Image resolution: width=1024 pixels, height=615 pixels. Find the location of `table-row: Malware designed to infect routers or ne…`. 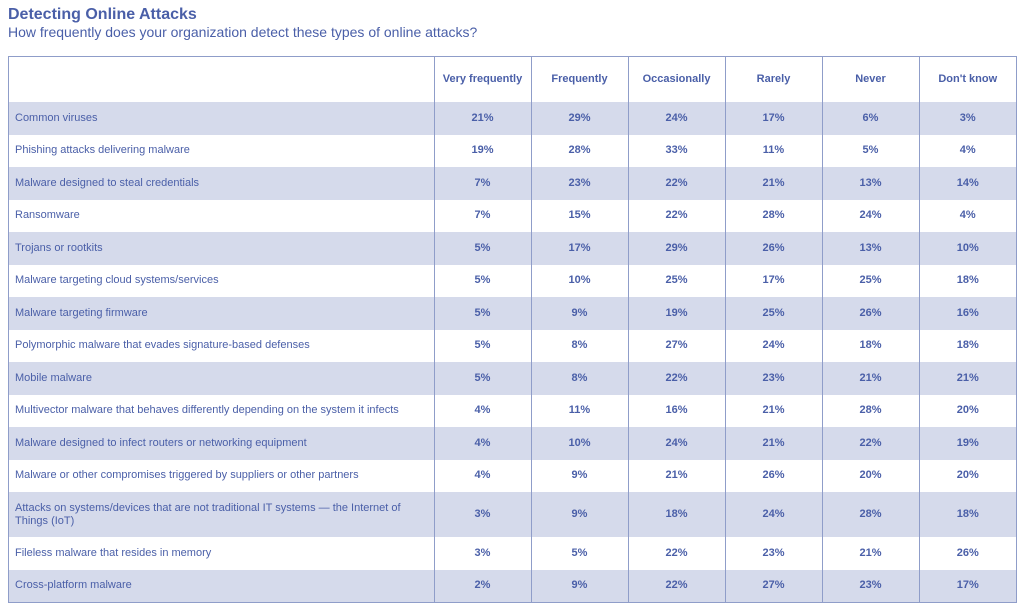

table-row: Malware designed to infect routers or ne… is located at coordinates (512, 443).